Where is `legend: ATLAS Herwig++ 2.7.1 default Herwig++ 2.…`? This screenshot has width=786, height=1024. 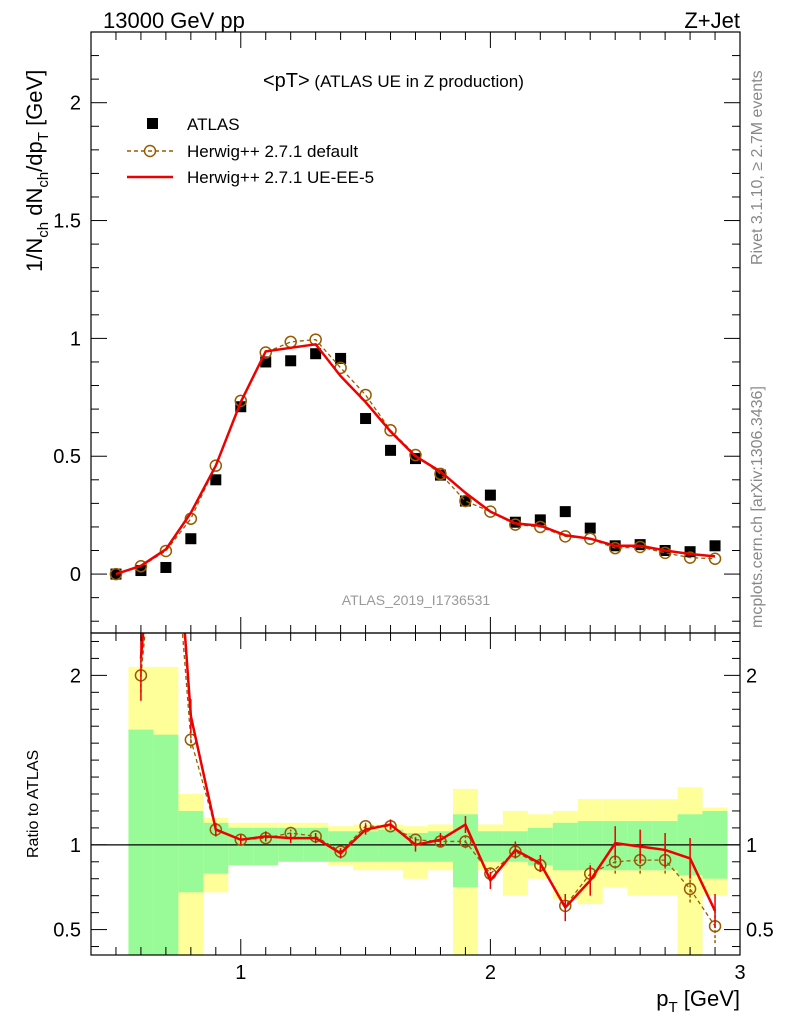
legend: ATLAS Herwig++ 2.7.1 default Herwig++ 2.… is located at coordinates (250, 151).